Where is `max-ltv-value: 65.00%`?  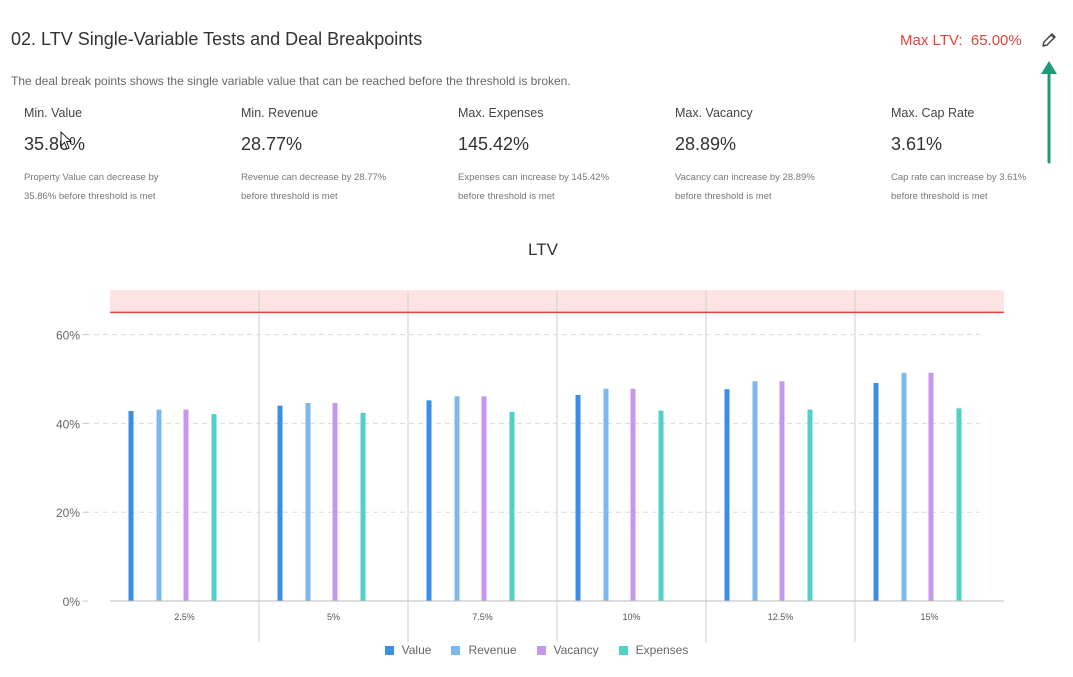 max-ltv-value: 65.00% is located at coordinates (996, 40).